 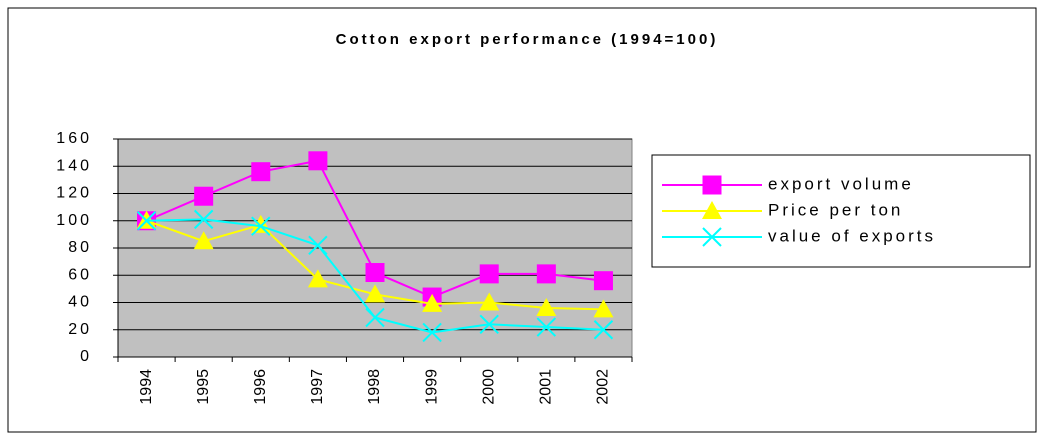 What do you see at coordinates (80, 329) in the screenshot?
I see `y-tick-label: 20` at bounding box center [80, 329].